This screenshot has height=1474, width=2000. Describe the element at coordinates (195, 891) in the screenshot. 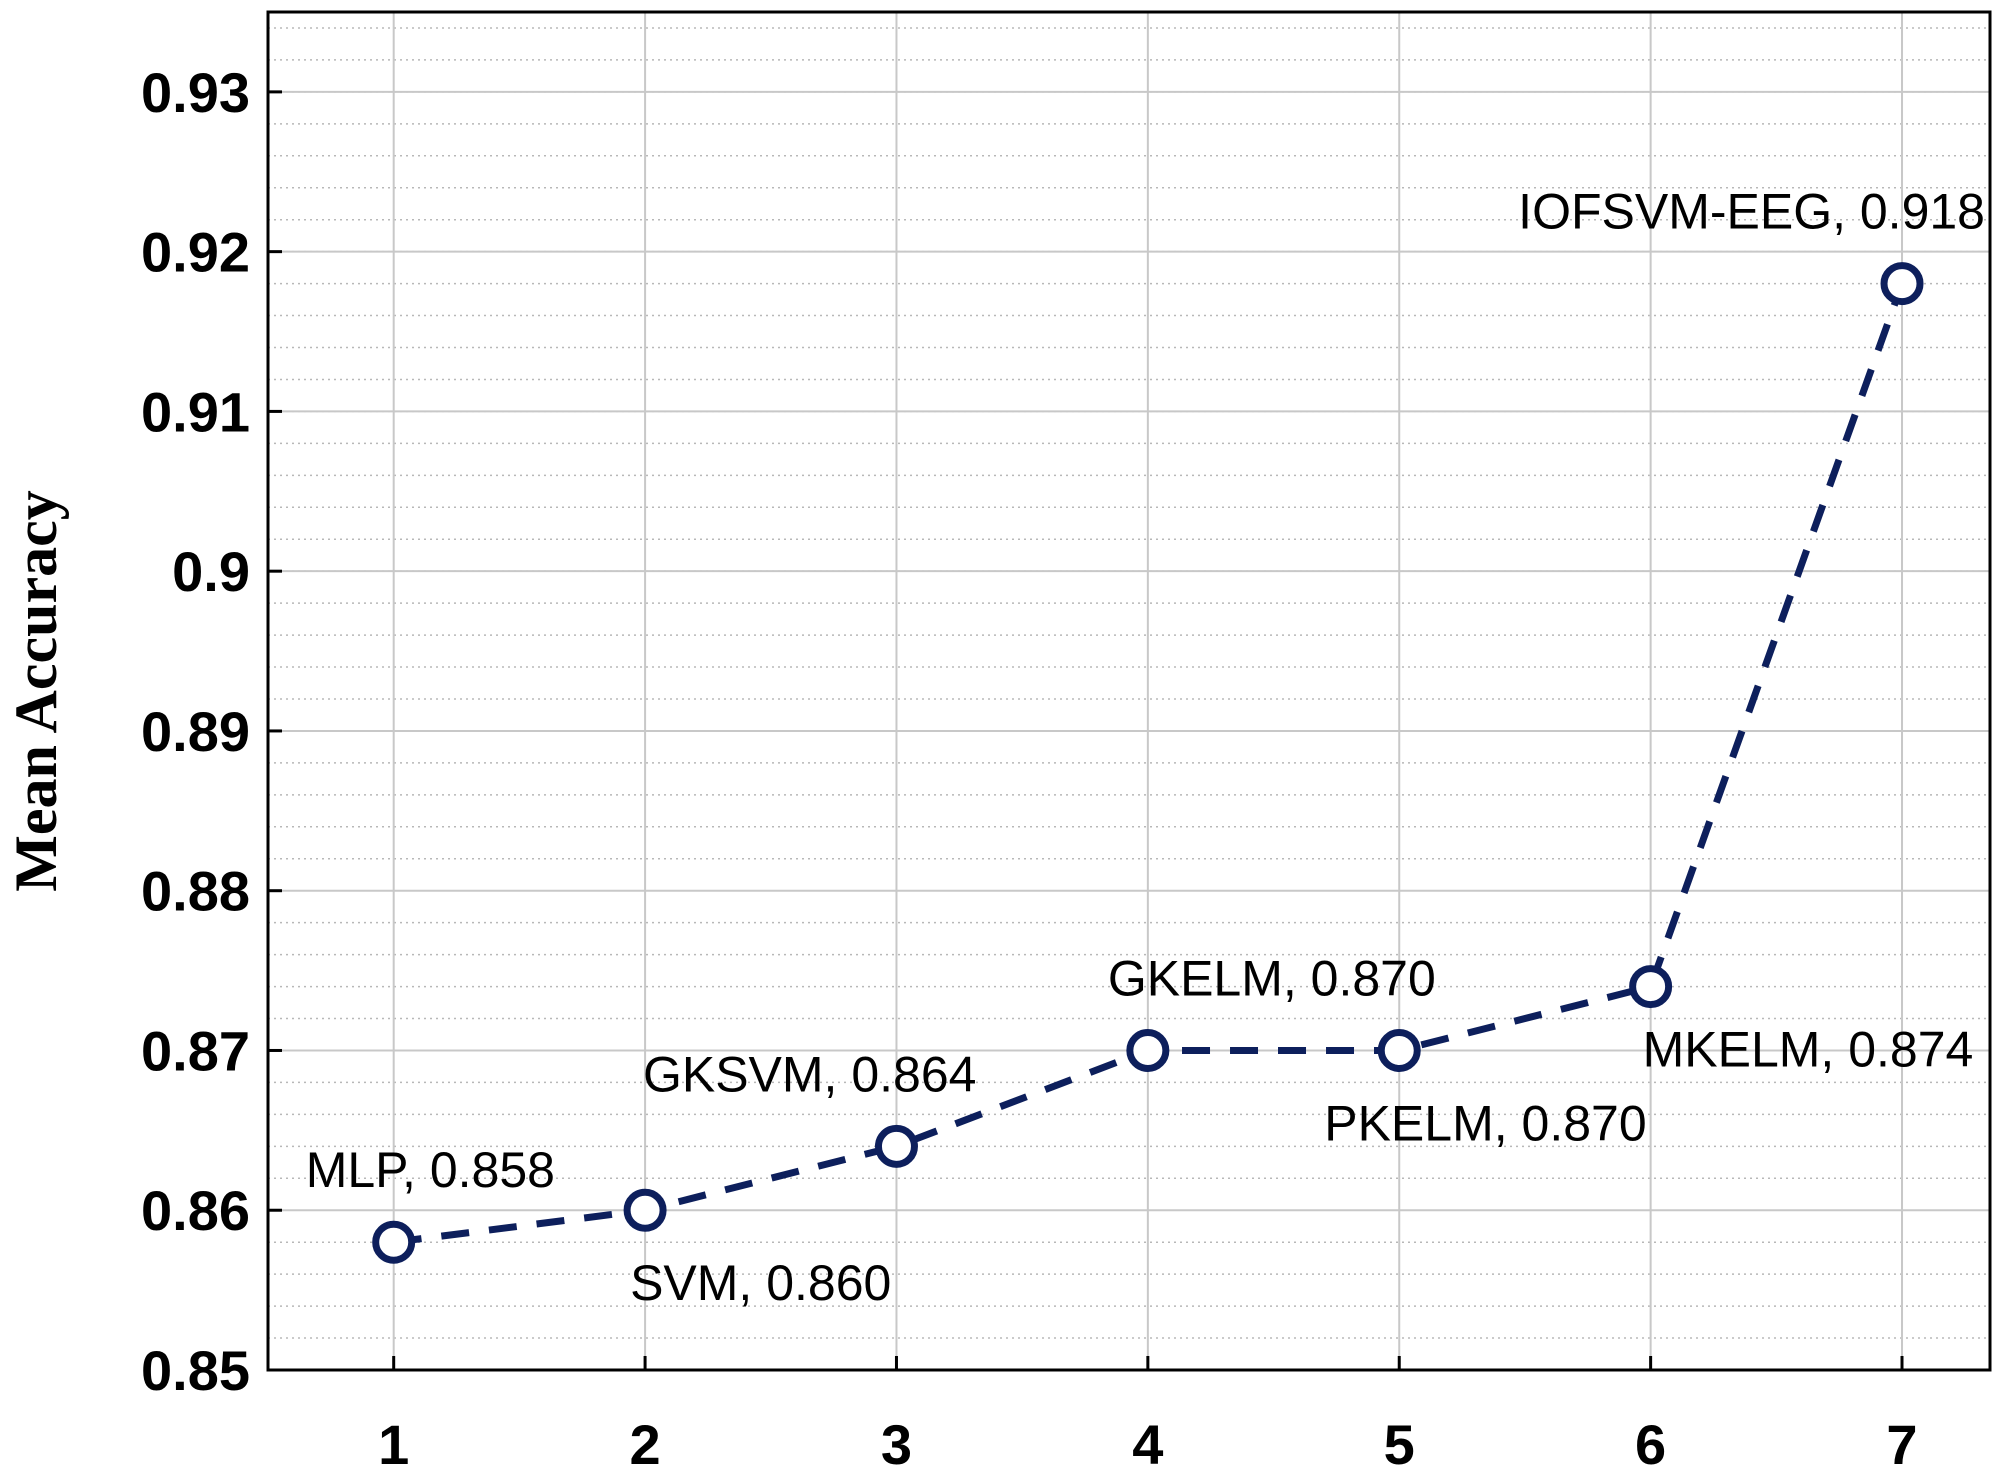

I see `y-tick-label: 0.88` at that location.